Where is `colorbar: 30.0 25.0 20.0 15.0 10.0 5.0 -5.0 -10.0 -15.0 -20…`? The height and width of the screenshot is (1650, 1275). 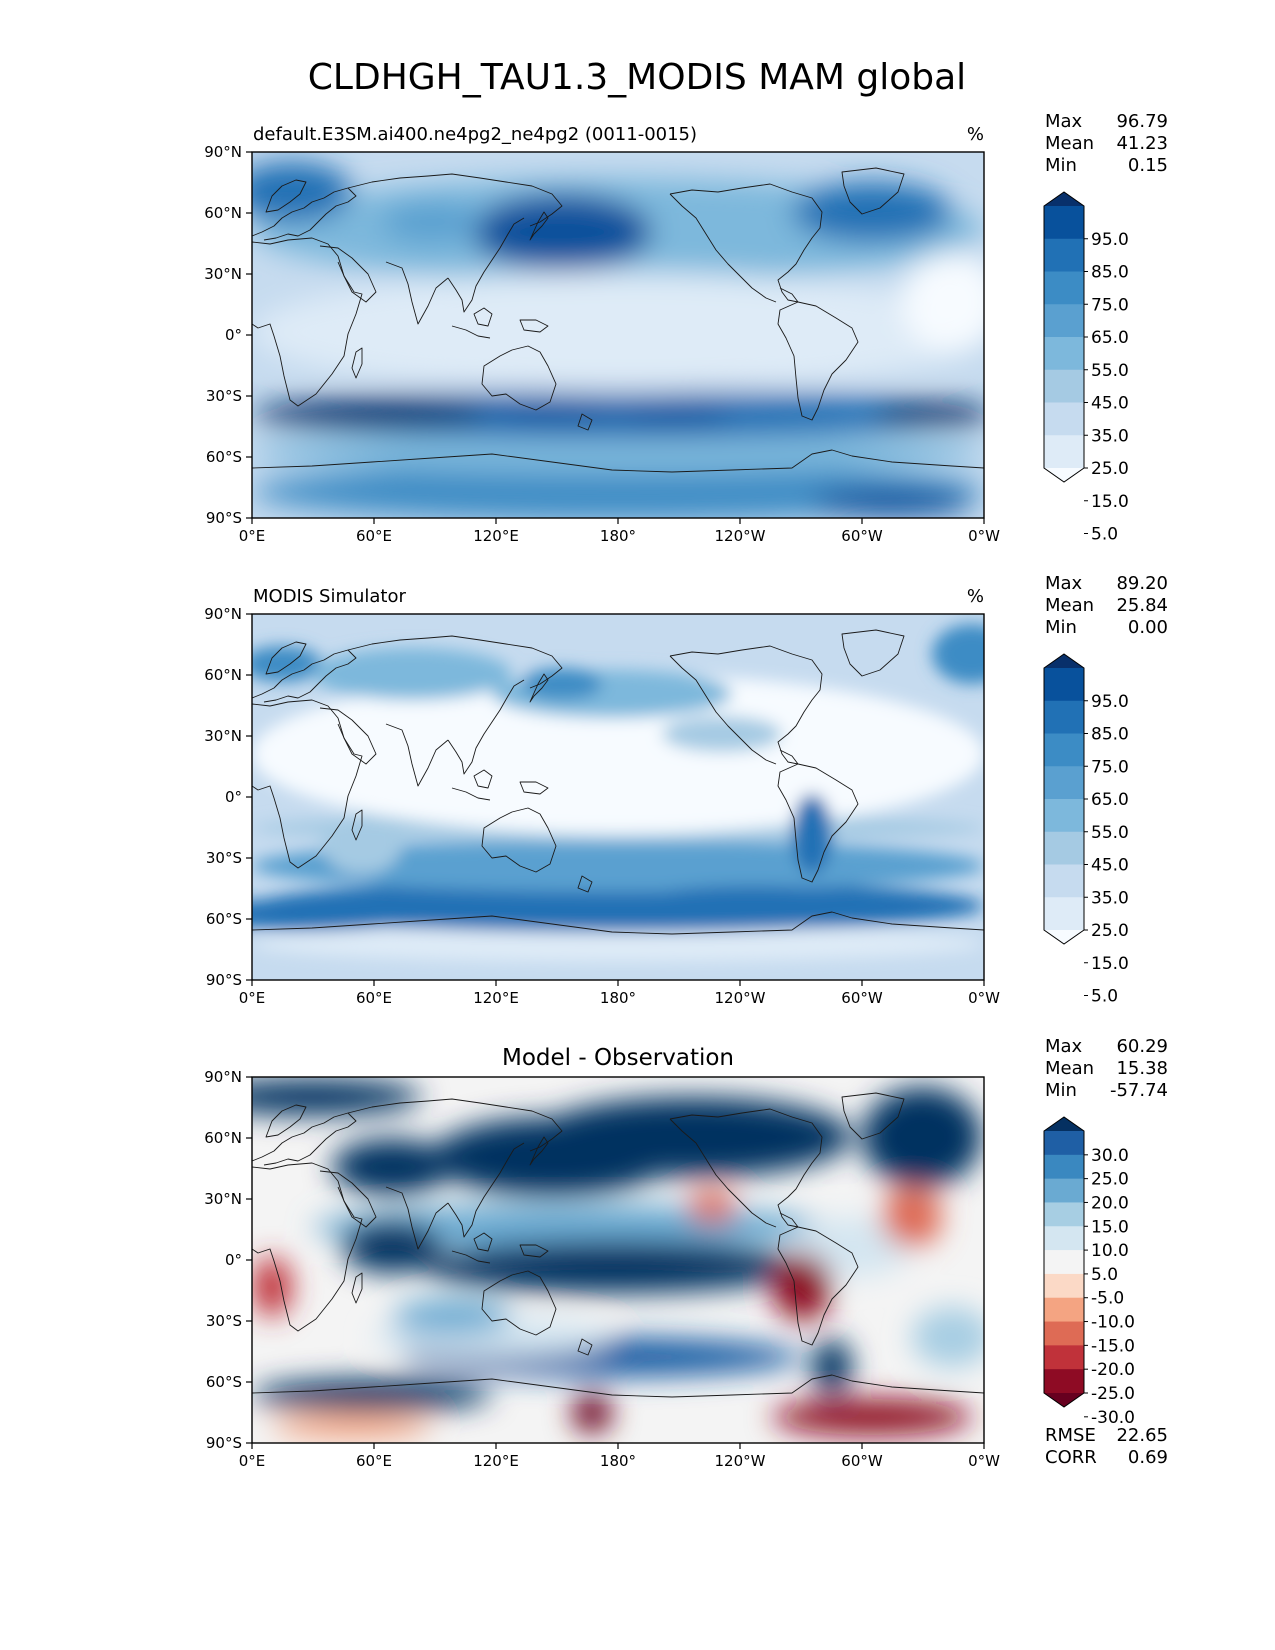 colorbar: 30.0 25.0 20.0 15.0 10.0 5.0 -5.0 -10.0 -15.0 -20… is located at coordinates (1089, 1272).